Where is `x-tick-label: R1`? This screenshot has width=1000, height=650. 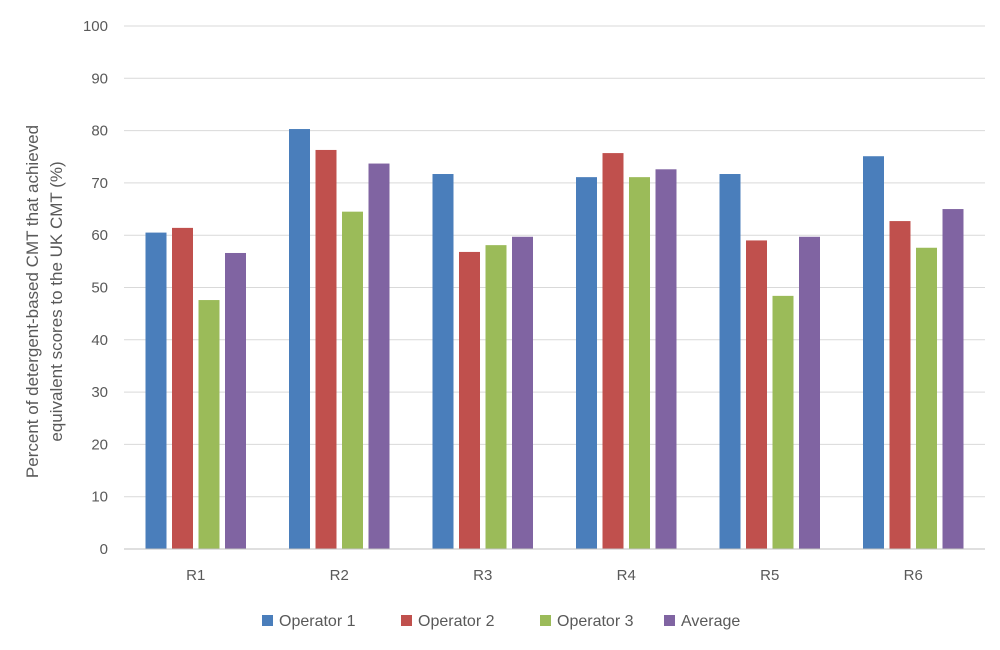 x-tick-label: R1 is located at coordinates (195, 575).